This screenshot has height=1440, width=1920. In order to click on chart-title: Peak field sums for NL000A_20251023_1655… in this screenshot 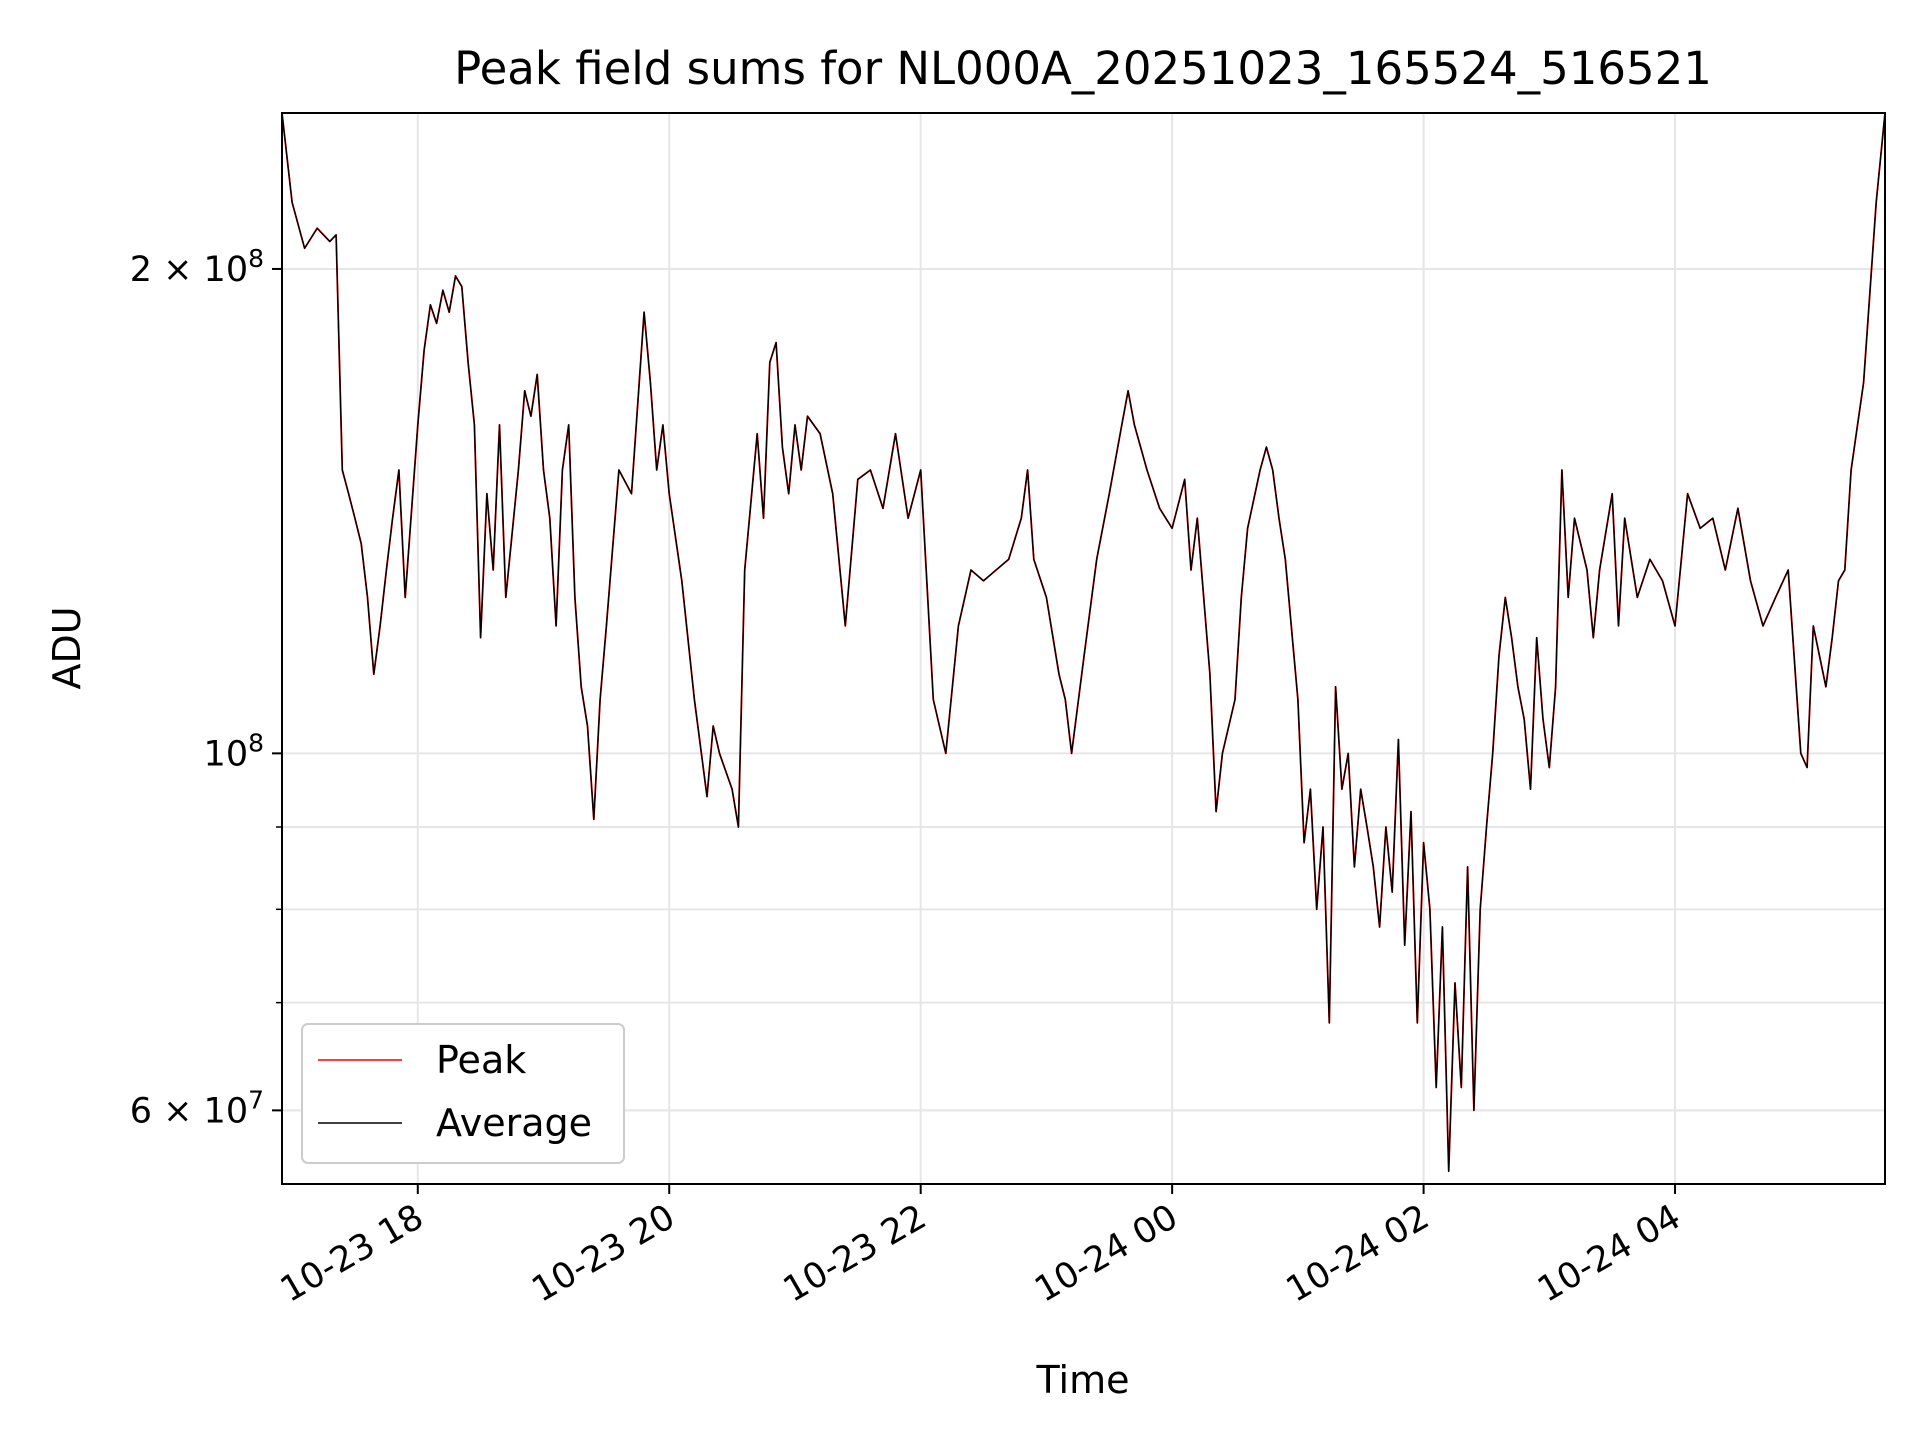, I will do `click(1083, 68)`.